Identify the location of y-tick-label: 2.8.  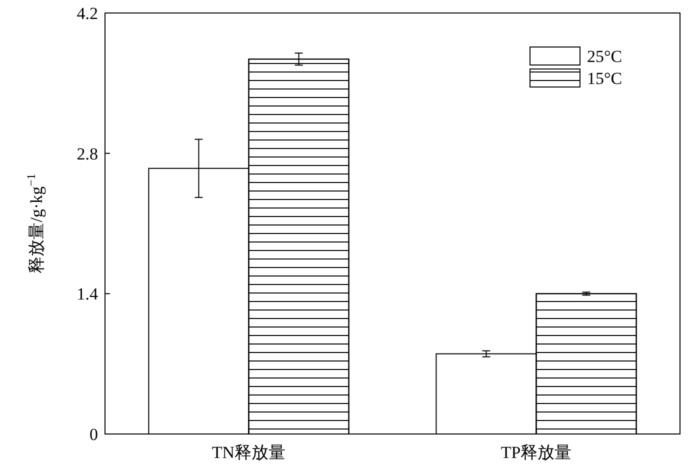
(87, 154).